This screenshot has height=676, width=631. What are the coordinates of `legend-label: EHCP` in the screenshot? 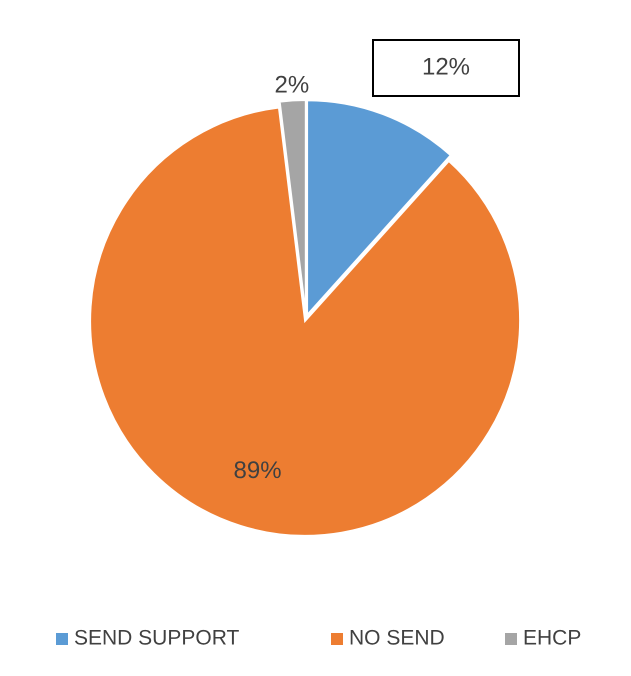 It's located at (552, 638).